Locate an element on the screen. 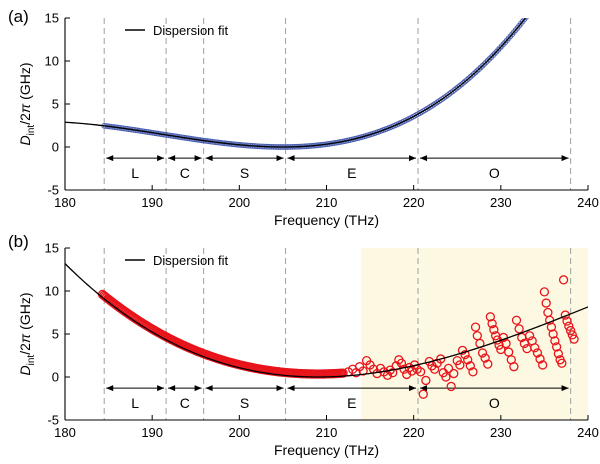 The height and width of the screenshot is (464, 600). y-tick-label: -5 is located at coordinates (53, 190).